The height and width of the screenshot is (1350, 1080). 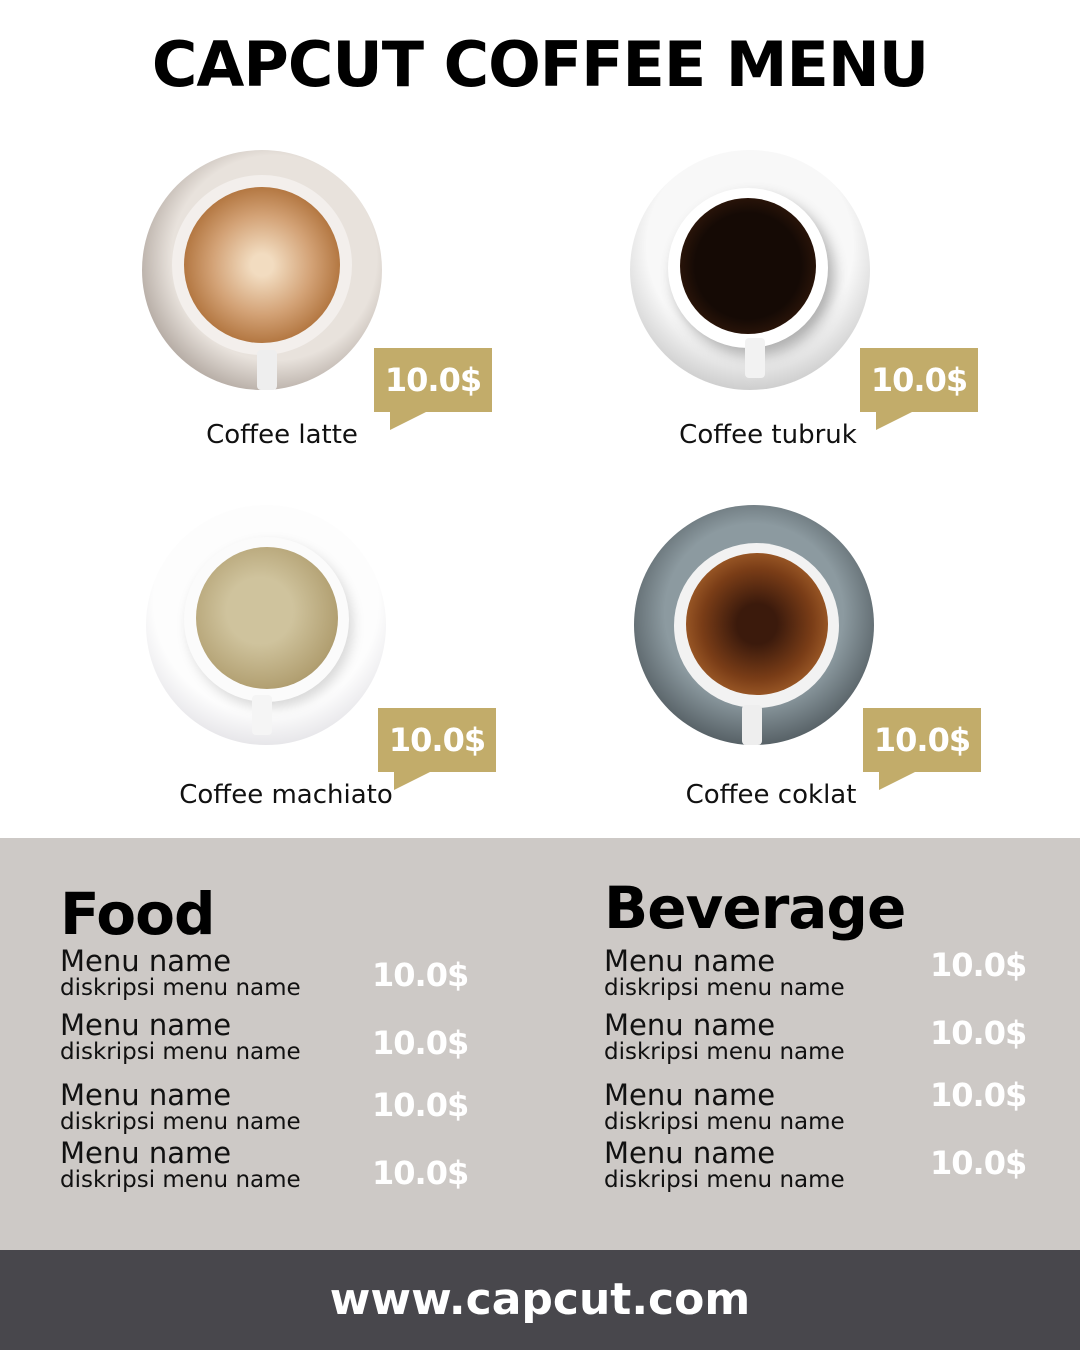 What do you see at coordinates (919, 389) in the screenshot?
I see `price-tag-tubruk: 10.0$` at bounding box center [919, 389].